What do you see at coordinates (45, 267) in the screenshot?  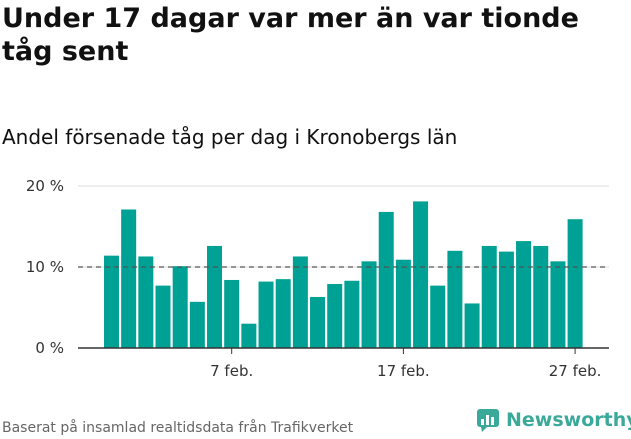 I see `y-tick-label: 10 %` at bounding box center [45, 267].